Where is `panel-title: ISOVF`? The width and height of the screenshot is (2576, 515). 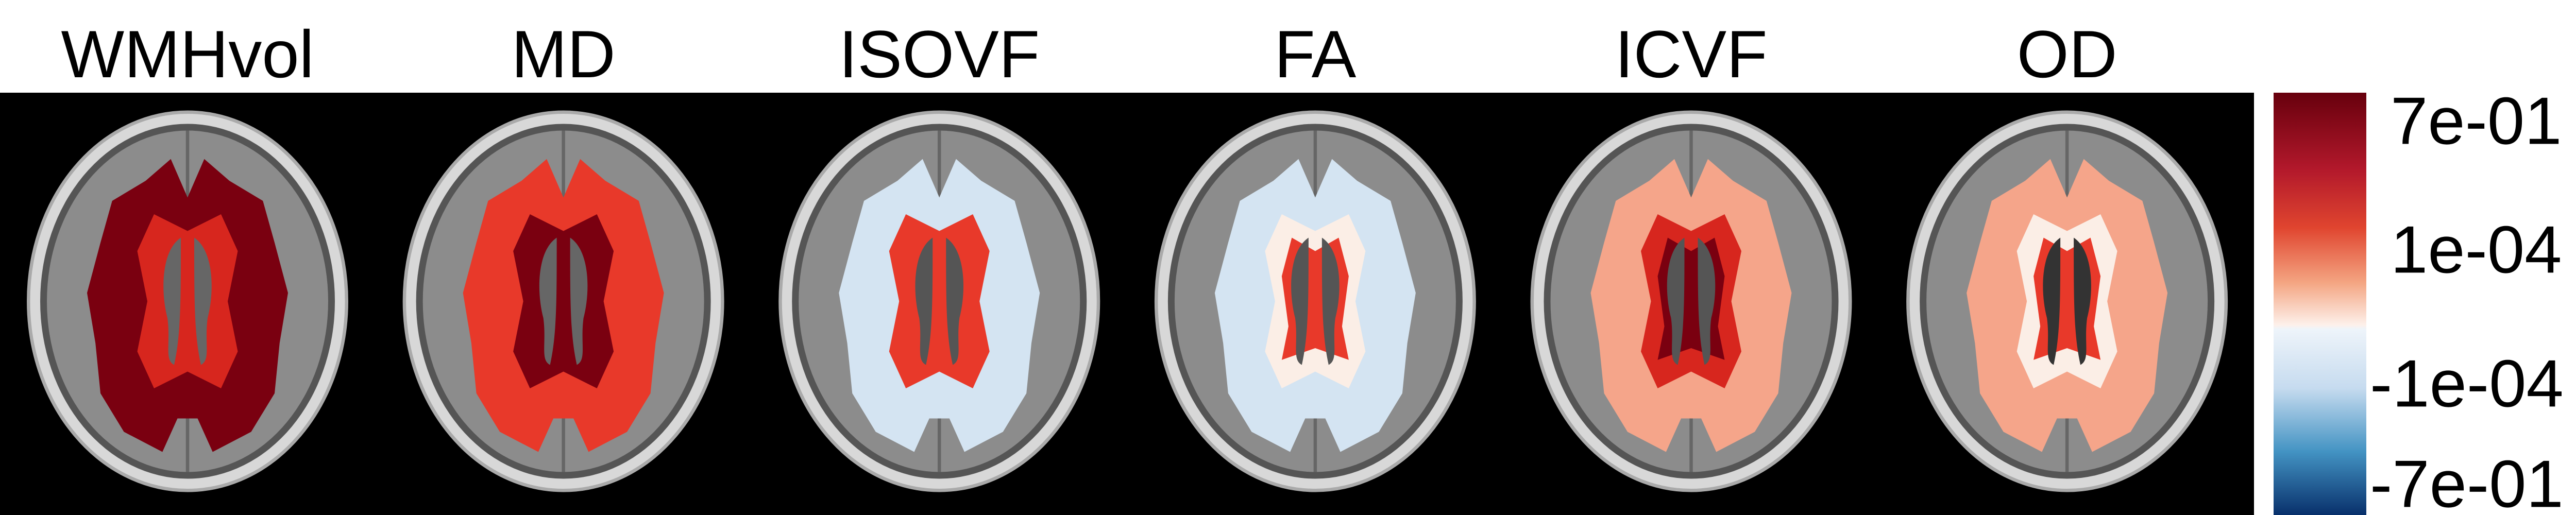 panel-title: ISOVF is located at coordinates (939, 54).